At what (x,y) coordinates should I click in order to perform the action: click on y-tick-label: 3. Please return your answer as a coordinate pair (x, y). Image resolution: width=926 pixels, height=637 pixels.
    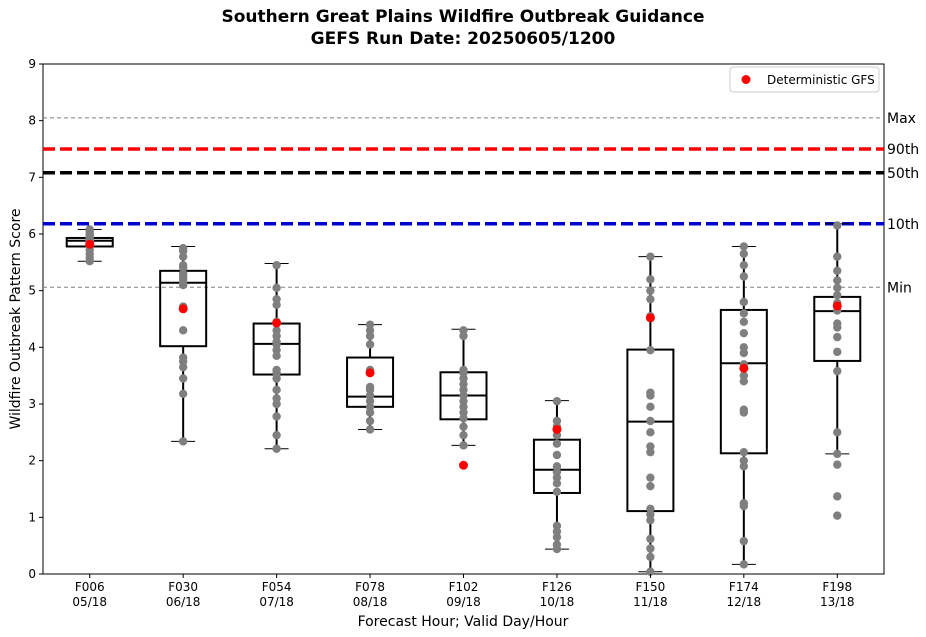
    Looking at the image, I should click on (32, 404).